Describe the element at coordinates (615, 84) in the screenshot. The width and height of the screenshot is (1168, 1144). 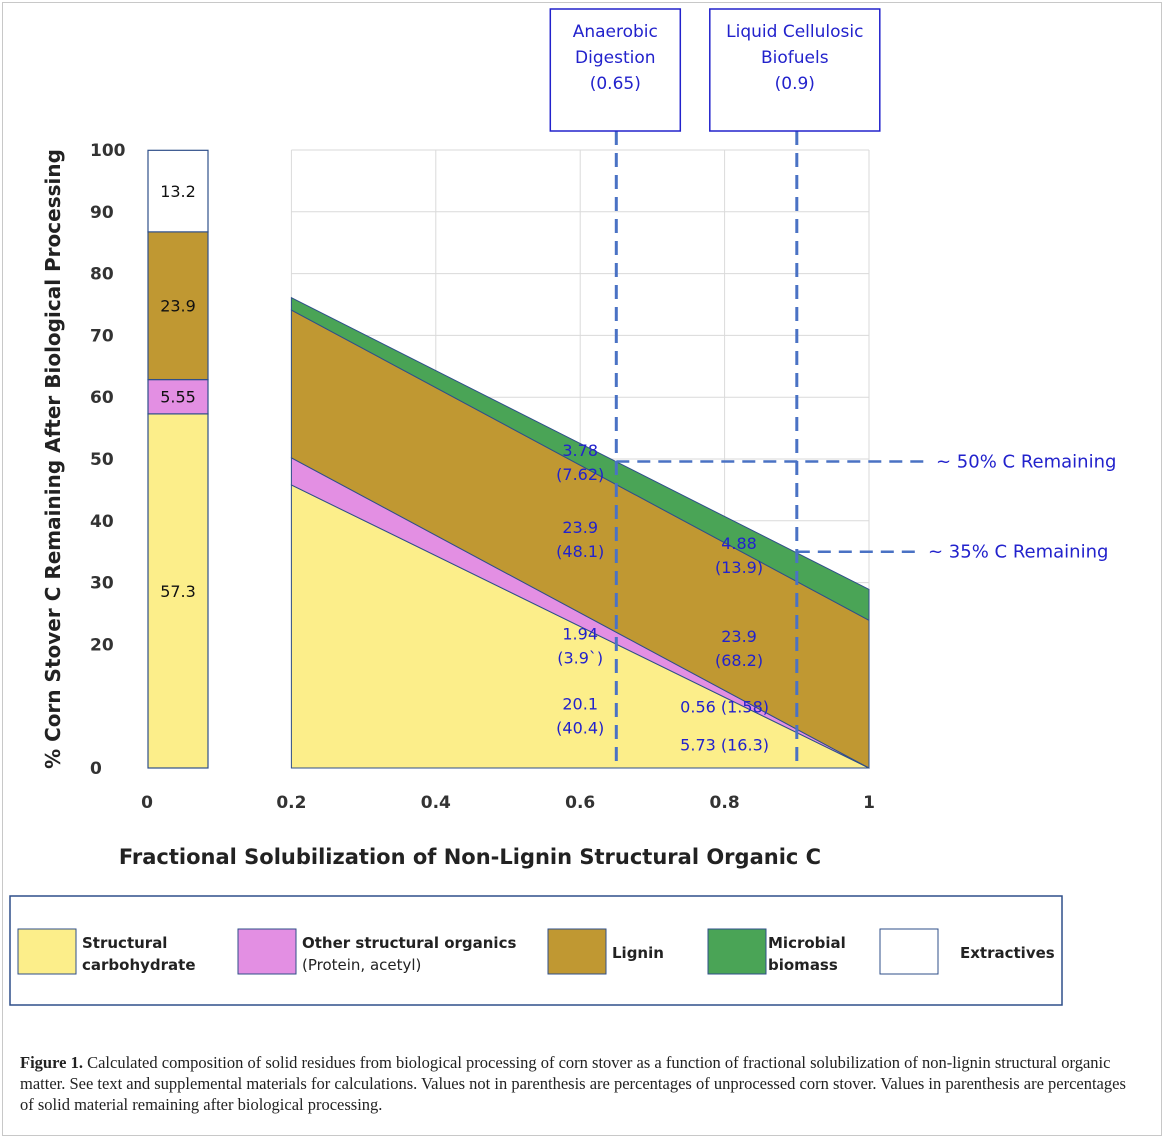
I see `process-label-text: (0.65)` at that location.